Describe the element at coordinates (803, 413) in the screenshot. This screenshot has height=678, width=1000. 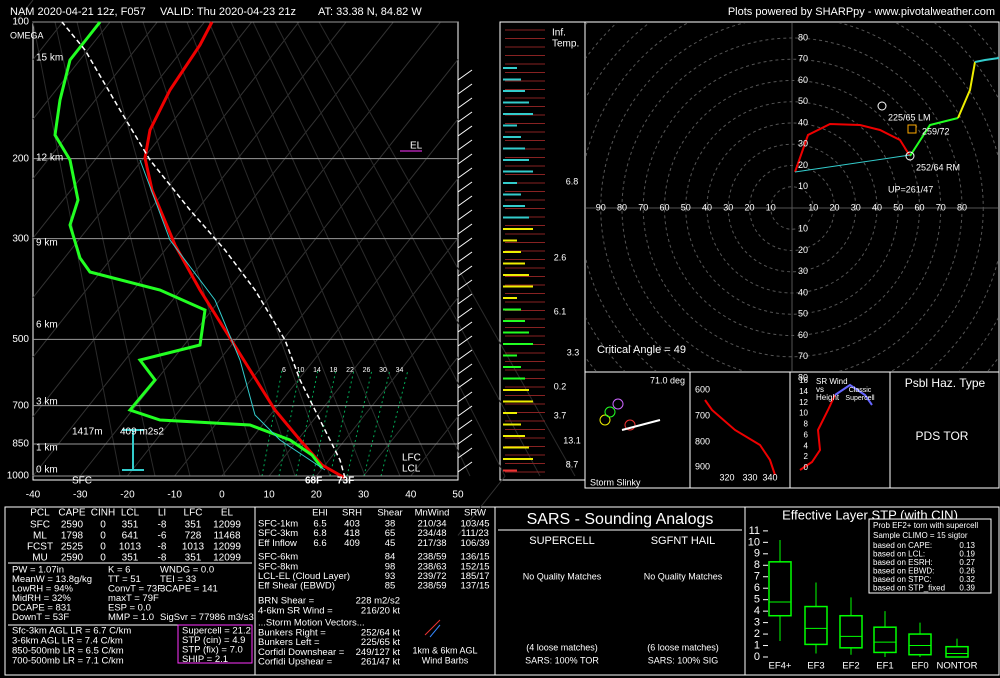
I see `srwind-height: 10` at that location.